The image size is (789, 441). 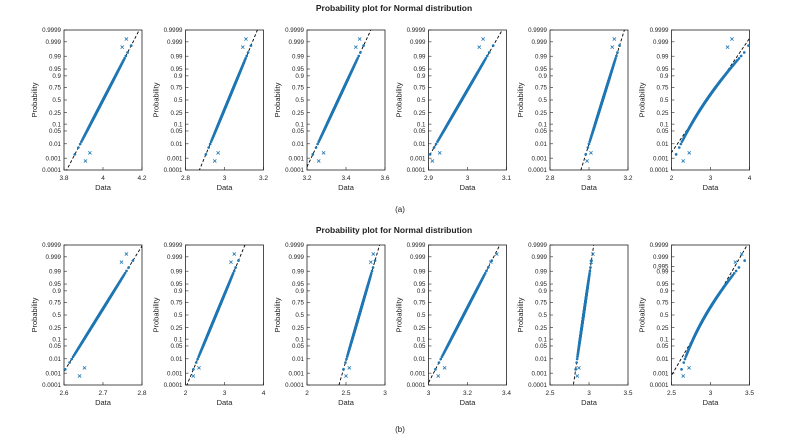 What do you see at coordinates (549, 178) in the screenshot?
I see `x-tick-label: 2.8` at bounding box center [549, 178].